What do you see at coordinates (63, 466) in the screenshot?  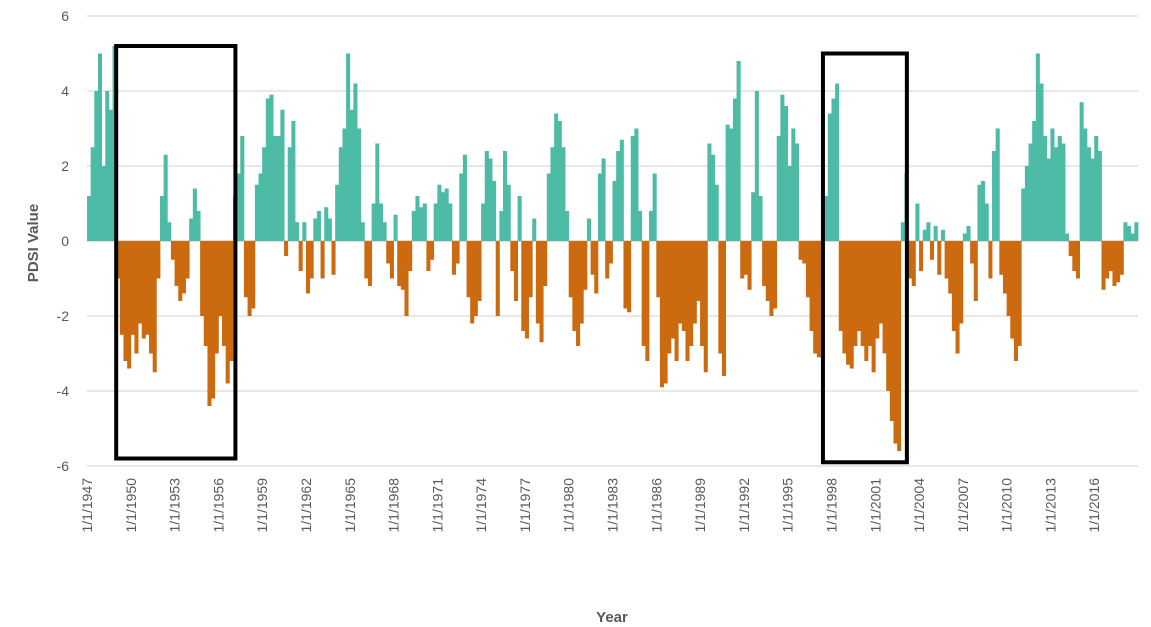 I see `y-tick-label-6: -6` at bounding box center [63, 466].